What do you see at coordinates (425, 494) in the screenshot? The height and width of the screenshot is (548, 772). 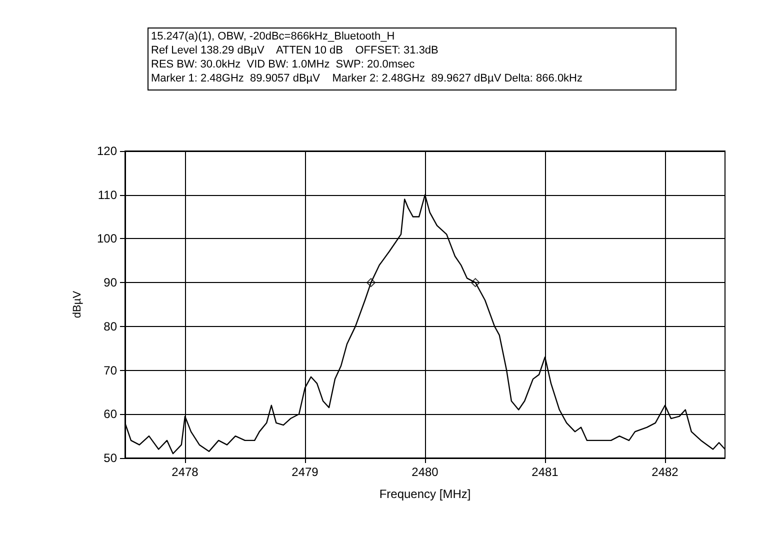 I see `x-axis-title: Frequency [MHz]` at bounding box center [425, 494].